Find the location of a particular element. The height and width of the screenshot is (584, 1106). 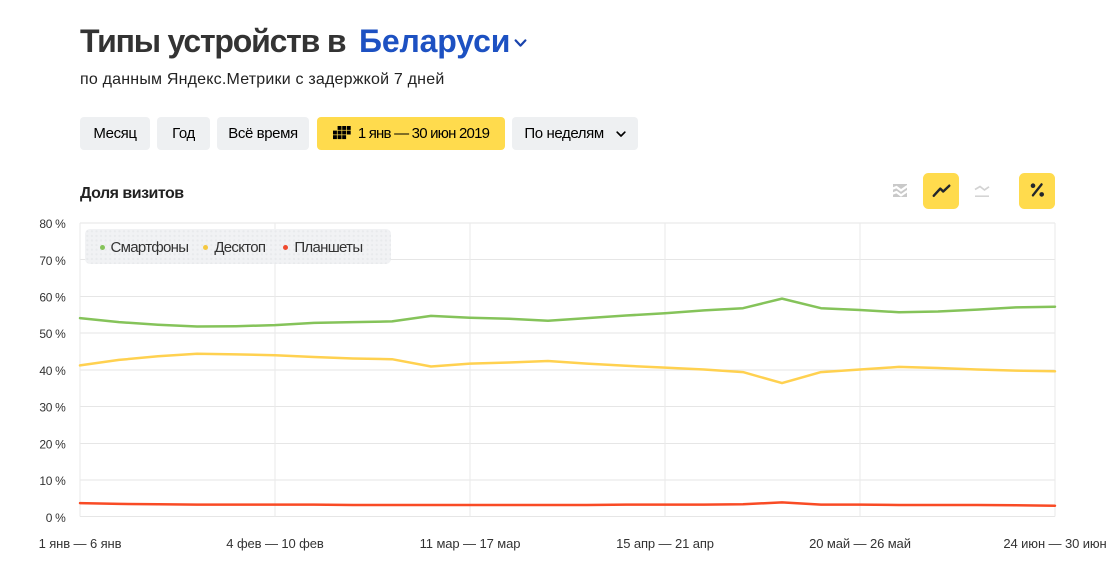

svg-text: 0 % is located at coordinates (56, 518).